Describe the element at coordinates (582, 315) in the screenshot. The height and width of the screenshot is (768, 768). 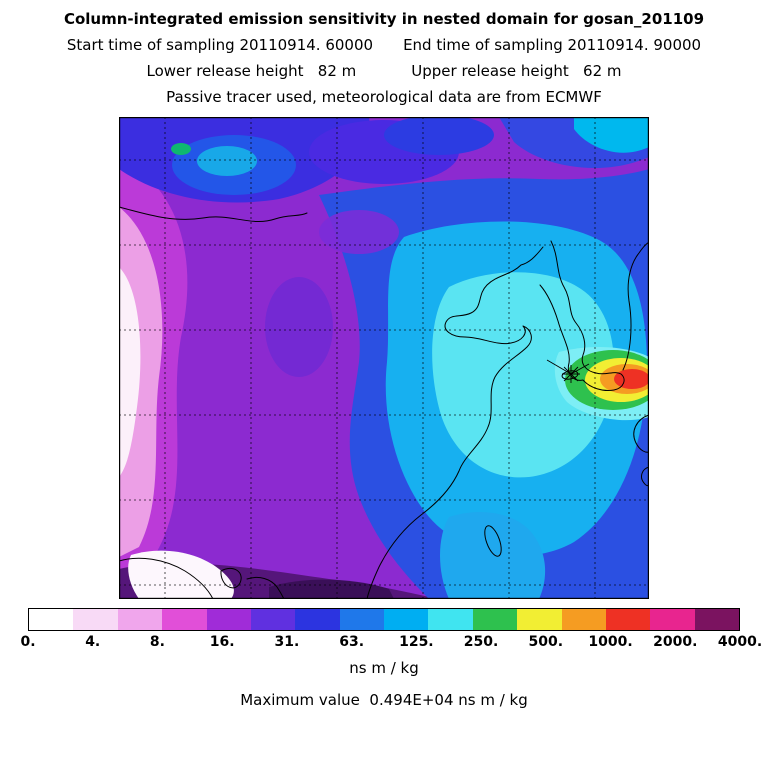
I see `coastline-korea-west` at that location.